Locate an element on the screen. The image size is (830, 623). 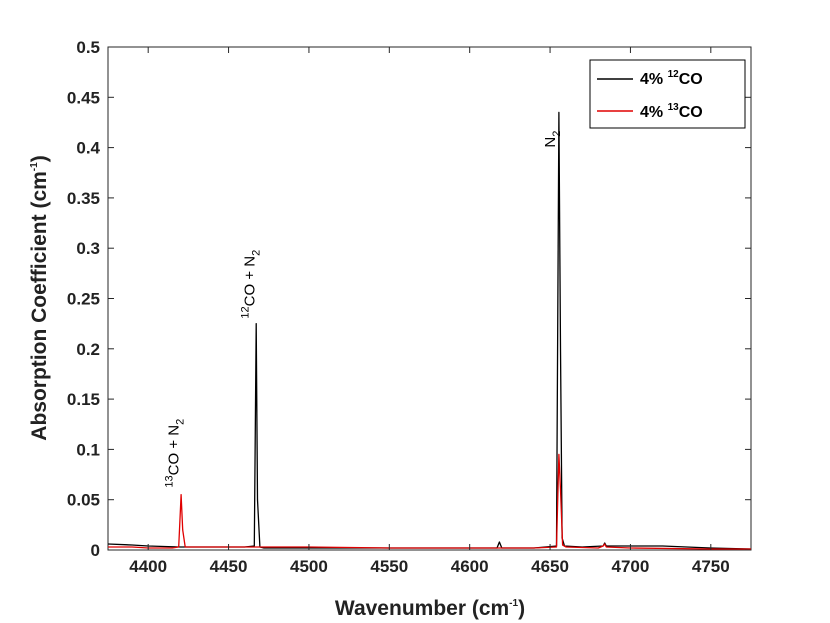
annotation-superscript: 12 is located at coordinates (245, 312).